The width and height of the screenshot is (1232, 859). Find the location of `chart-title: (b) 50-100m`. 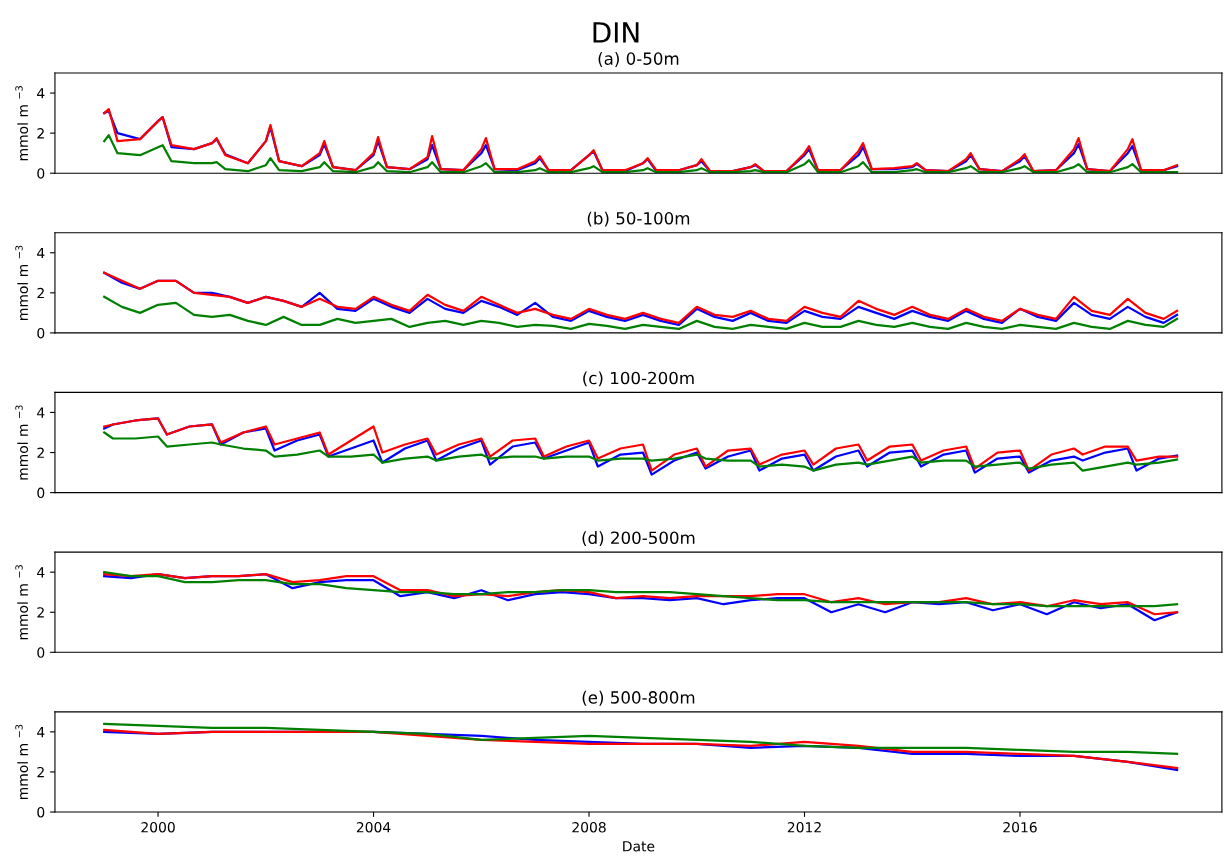

chart-title: (b) 50-100m is located at coordinates (638, 219).